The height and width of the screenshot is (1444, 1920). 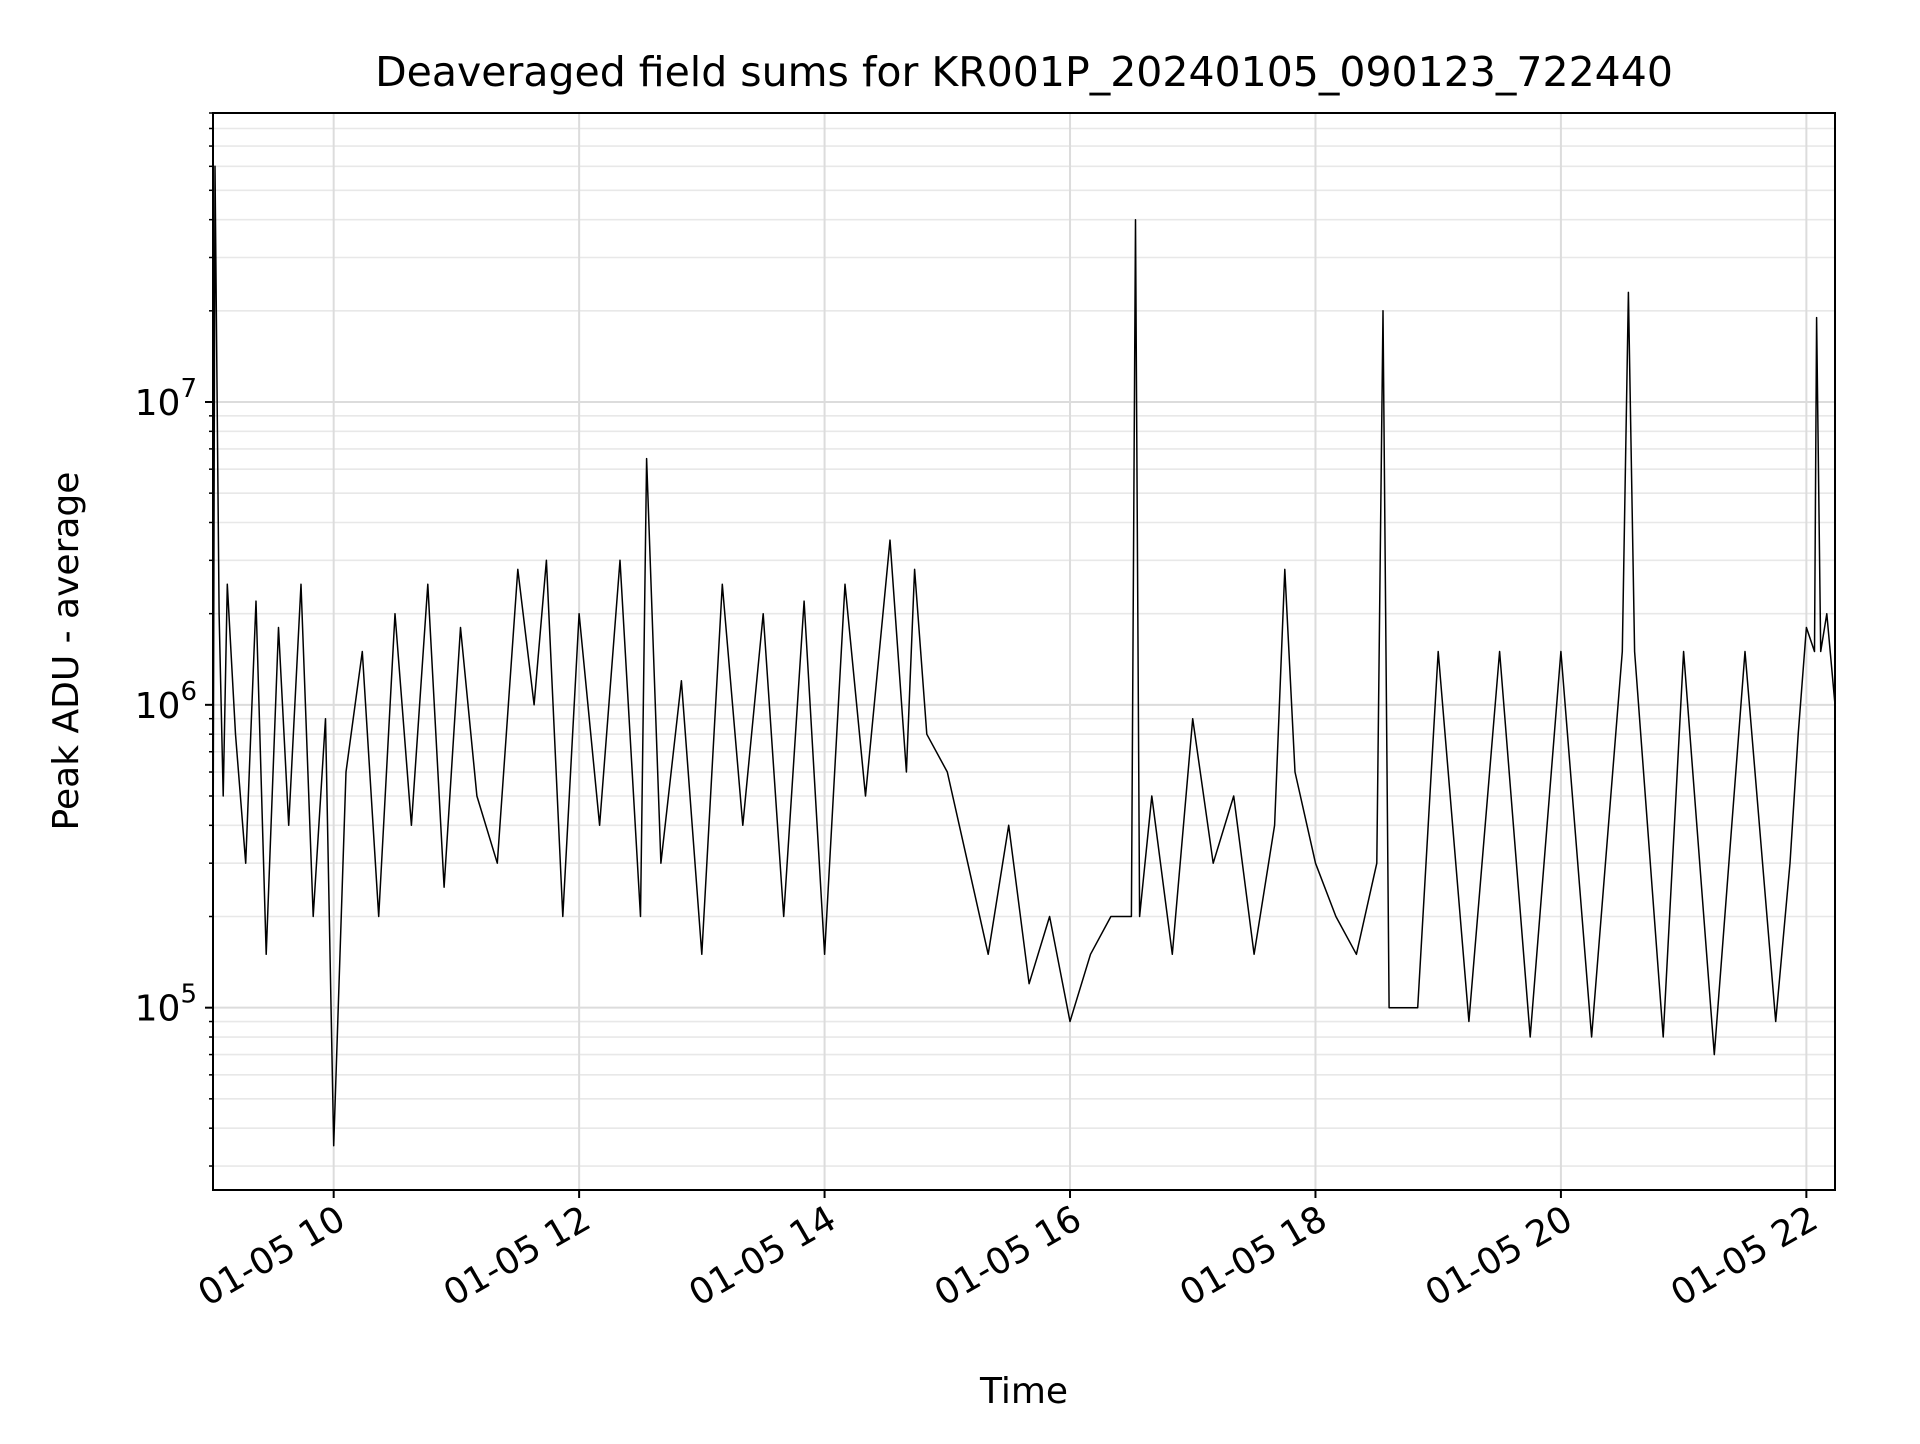 I want to click on y-tick-exponent: 6, so click(x=188, y=692).